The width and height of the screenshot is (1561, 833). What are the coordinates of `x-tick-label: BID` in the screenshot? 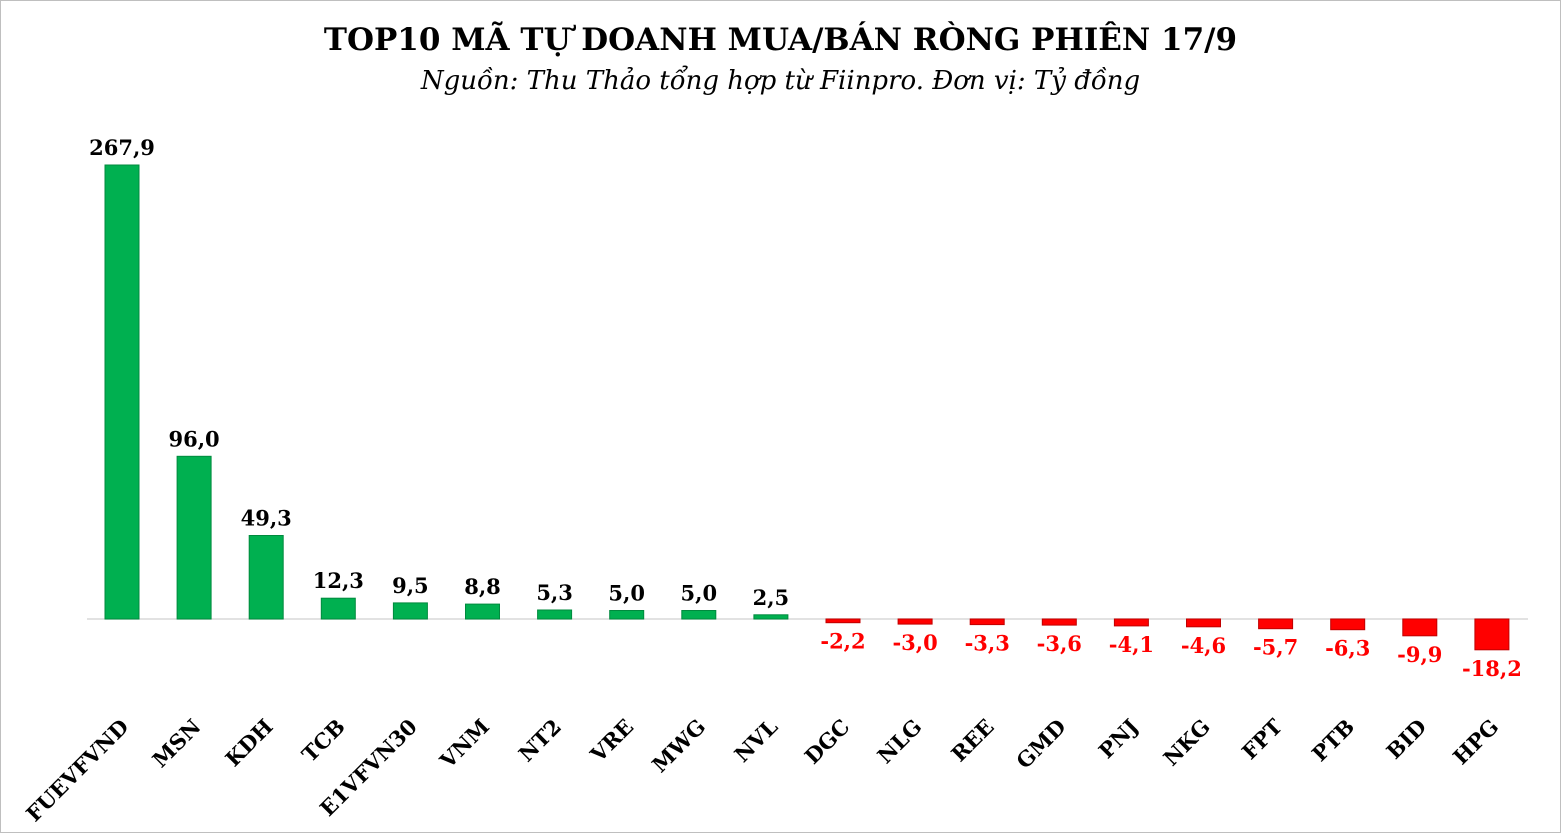 It's located at (1406, 739).